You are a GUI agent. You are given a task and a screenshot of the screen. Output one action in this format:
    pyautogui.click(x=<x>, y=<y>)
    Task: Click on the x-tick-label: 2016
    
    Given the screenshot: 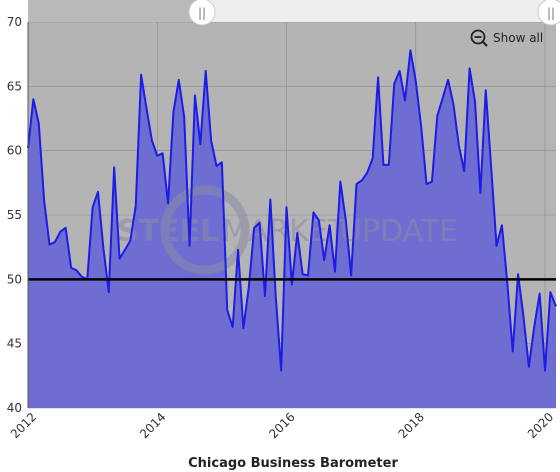 What is the action you would take?
    pyautogui.click(x=281, y=425)
    